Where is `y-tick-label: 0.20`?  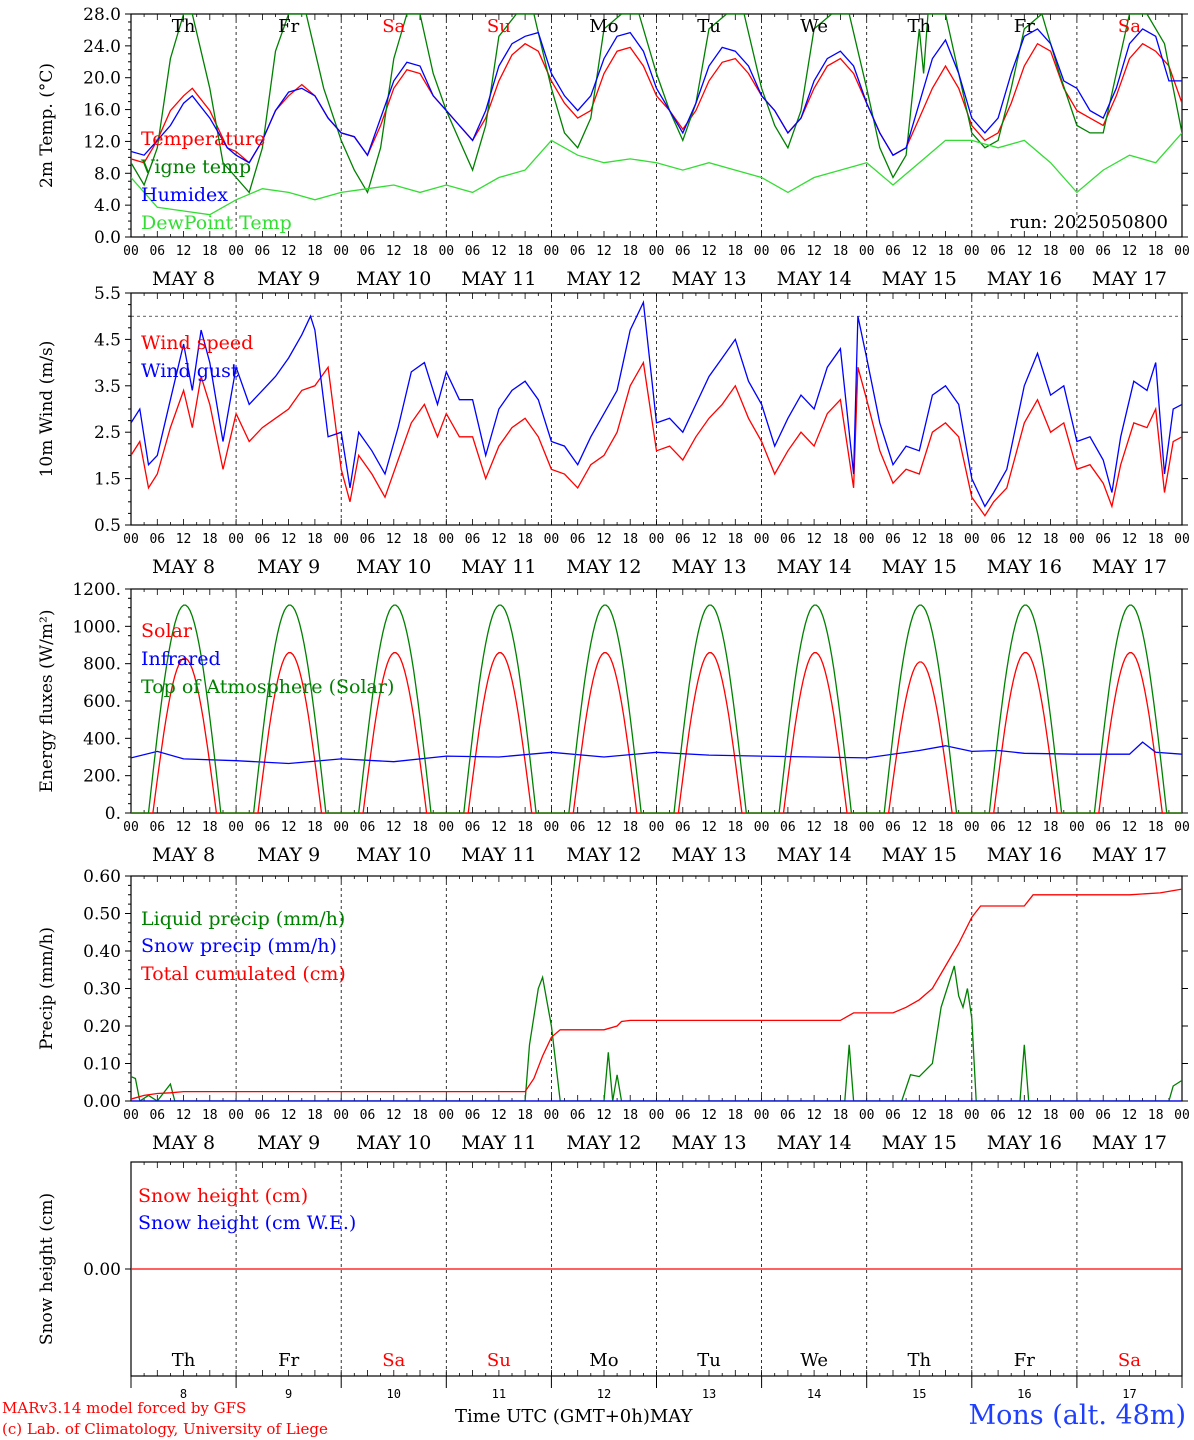 y-tick-label: 0.20 is located at coordinates (102, 1027).